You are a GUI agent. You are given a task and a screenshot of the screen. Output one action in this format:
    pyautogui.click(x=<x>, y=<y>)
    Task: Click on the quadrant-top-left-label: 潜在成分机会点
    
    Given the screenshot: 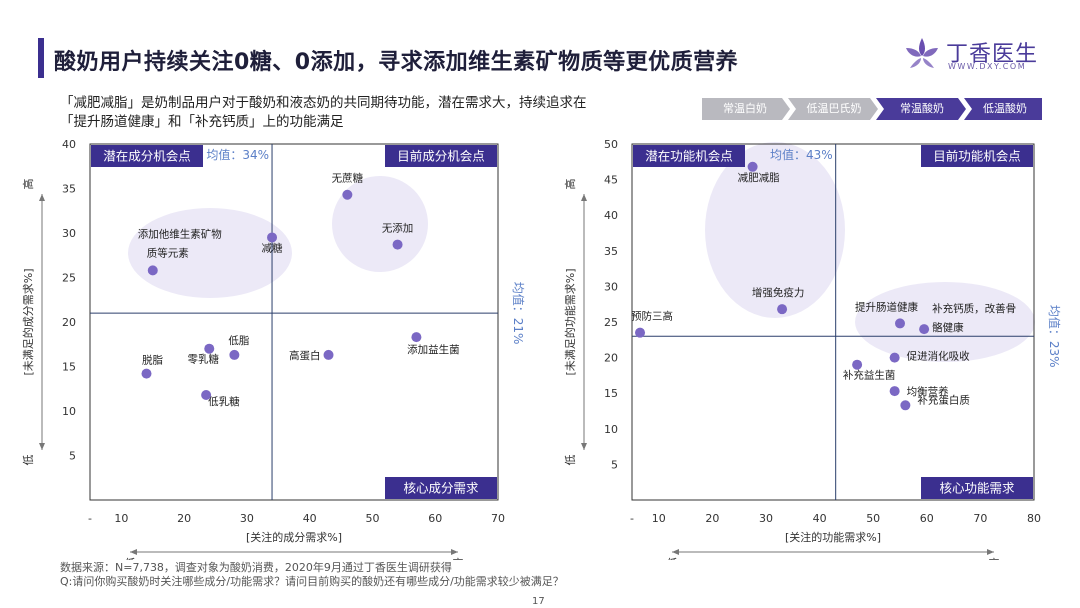 What is the action you would take?
    pyautogui.click(x=147, y=156)
    